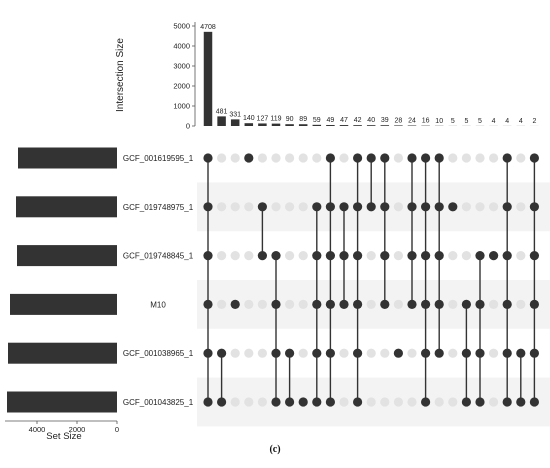 The image size is (550, 468). I want to click on intersection-value-label: 40, so click(371, 120).